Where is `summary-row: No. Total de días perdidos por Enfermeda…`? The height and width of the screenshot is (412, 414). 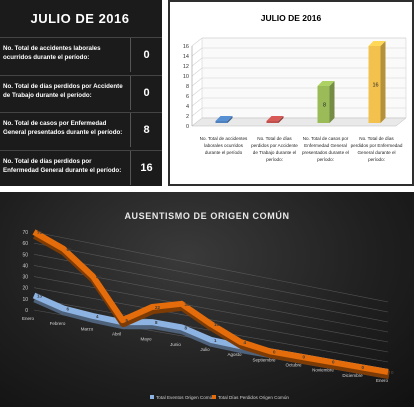
summary-row: No. Total de días perdidos por Enfermeda… is located at coordinates (81, 167).